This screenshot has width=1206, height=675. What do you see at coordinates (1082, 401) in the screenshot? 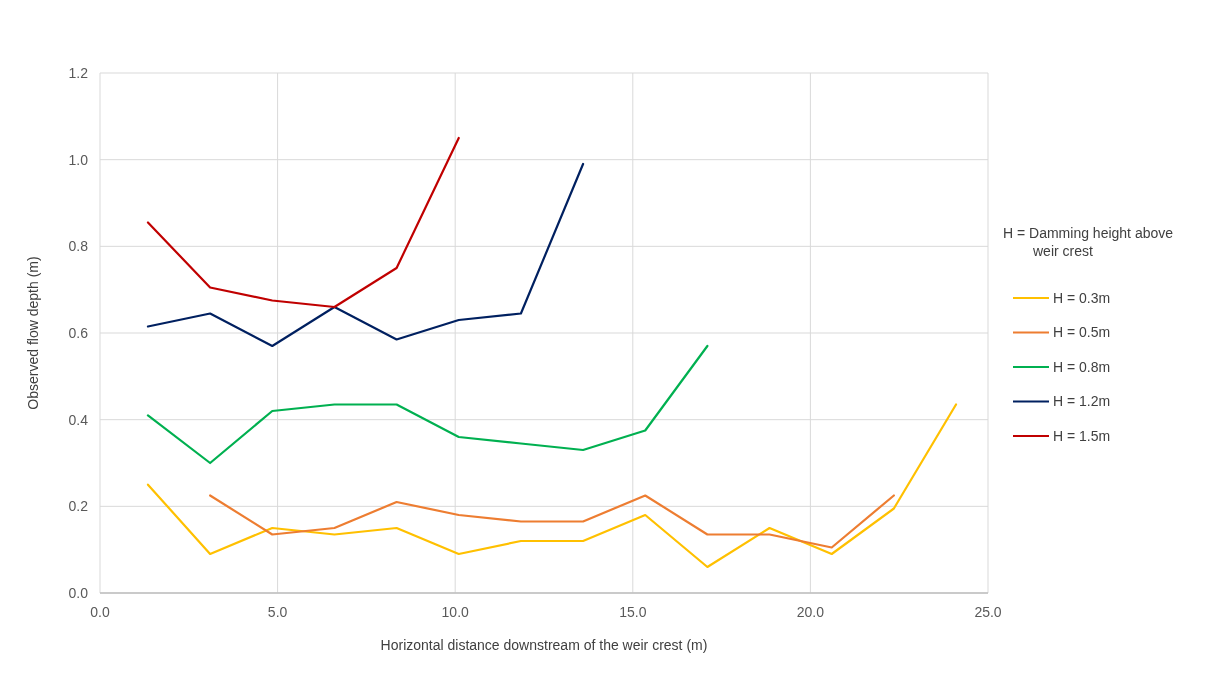
I see `legend-label: H = 1.2m` at bounding box center [1082, 401].